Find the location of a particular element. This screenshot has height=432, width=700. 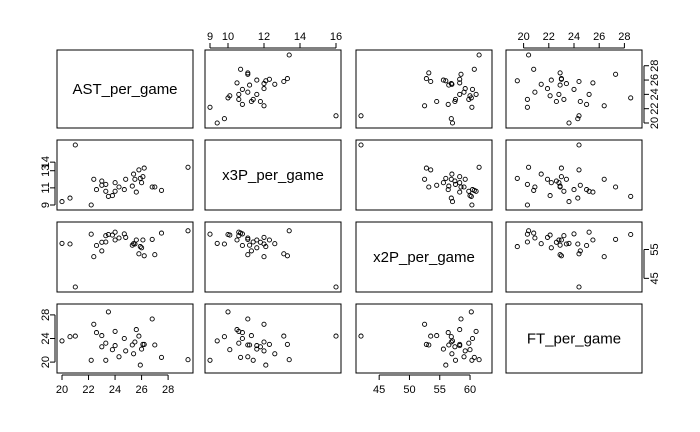

axis-tick-label-bottom-0-3: 26 is located at coordinates (141, 390).